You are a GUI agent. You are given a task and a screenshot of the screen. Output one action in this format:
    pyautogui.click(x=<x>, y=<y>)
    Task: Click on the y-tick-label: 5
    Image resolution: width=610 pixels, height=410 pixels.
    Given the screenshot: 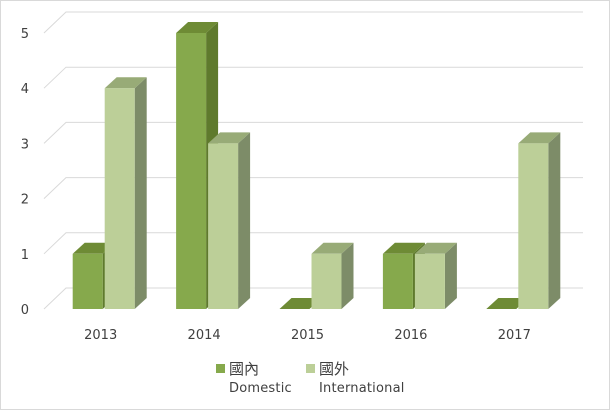 What is the action you would take?
    pyautogui.click(x=25, y=34)
    